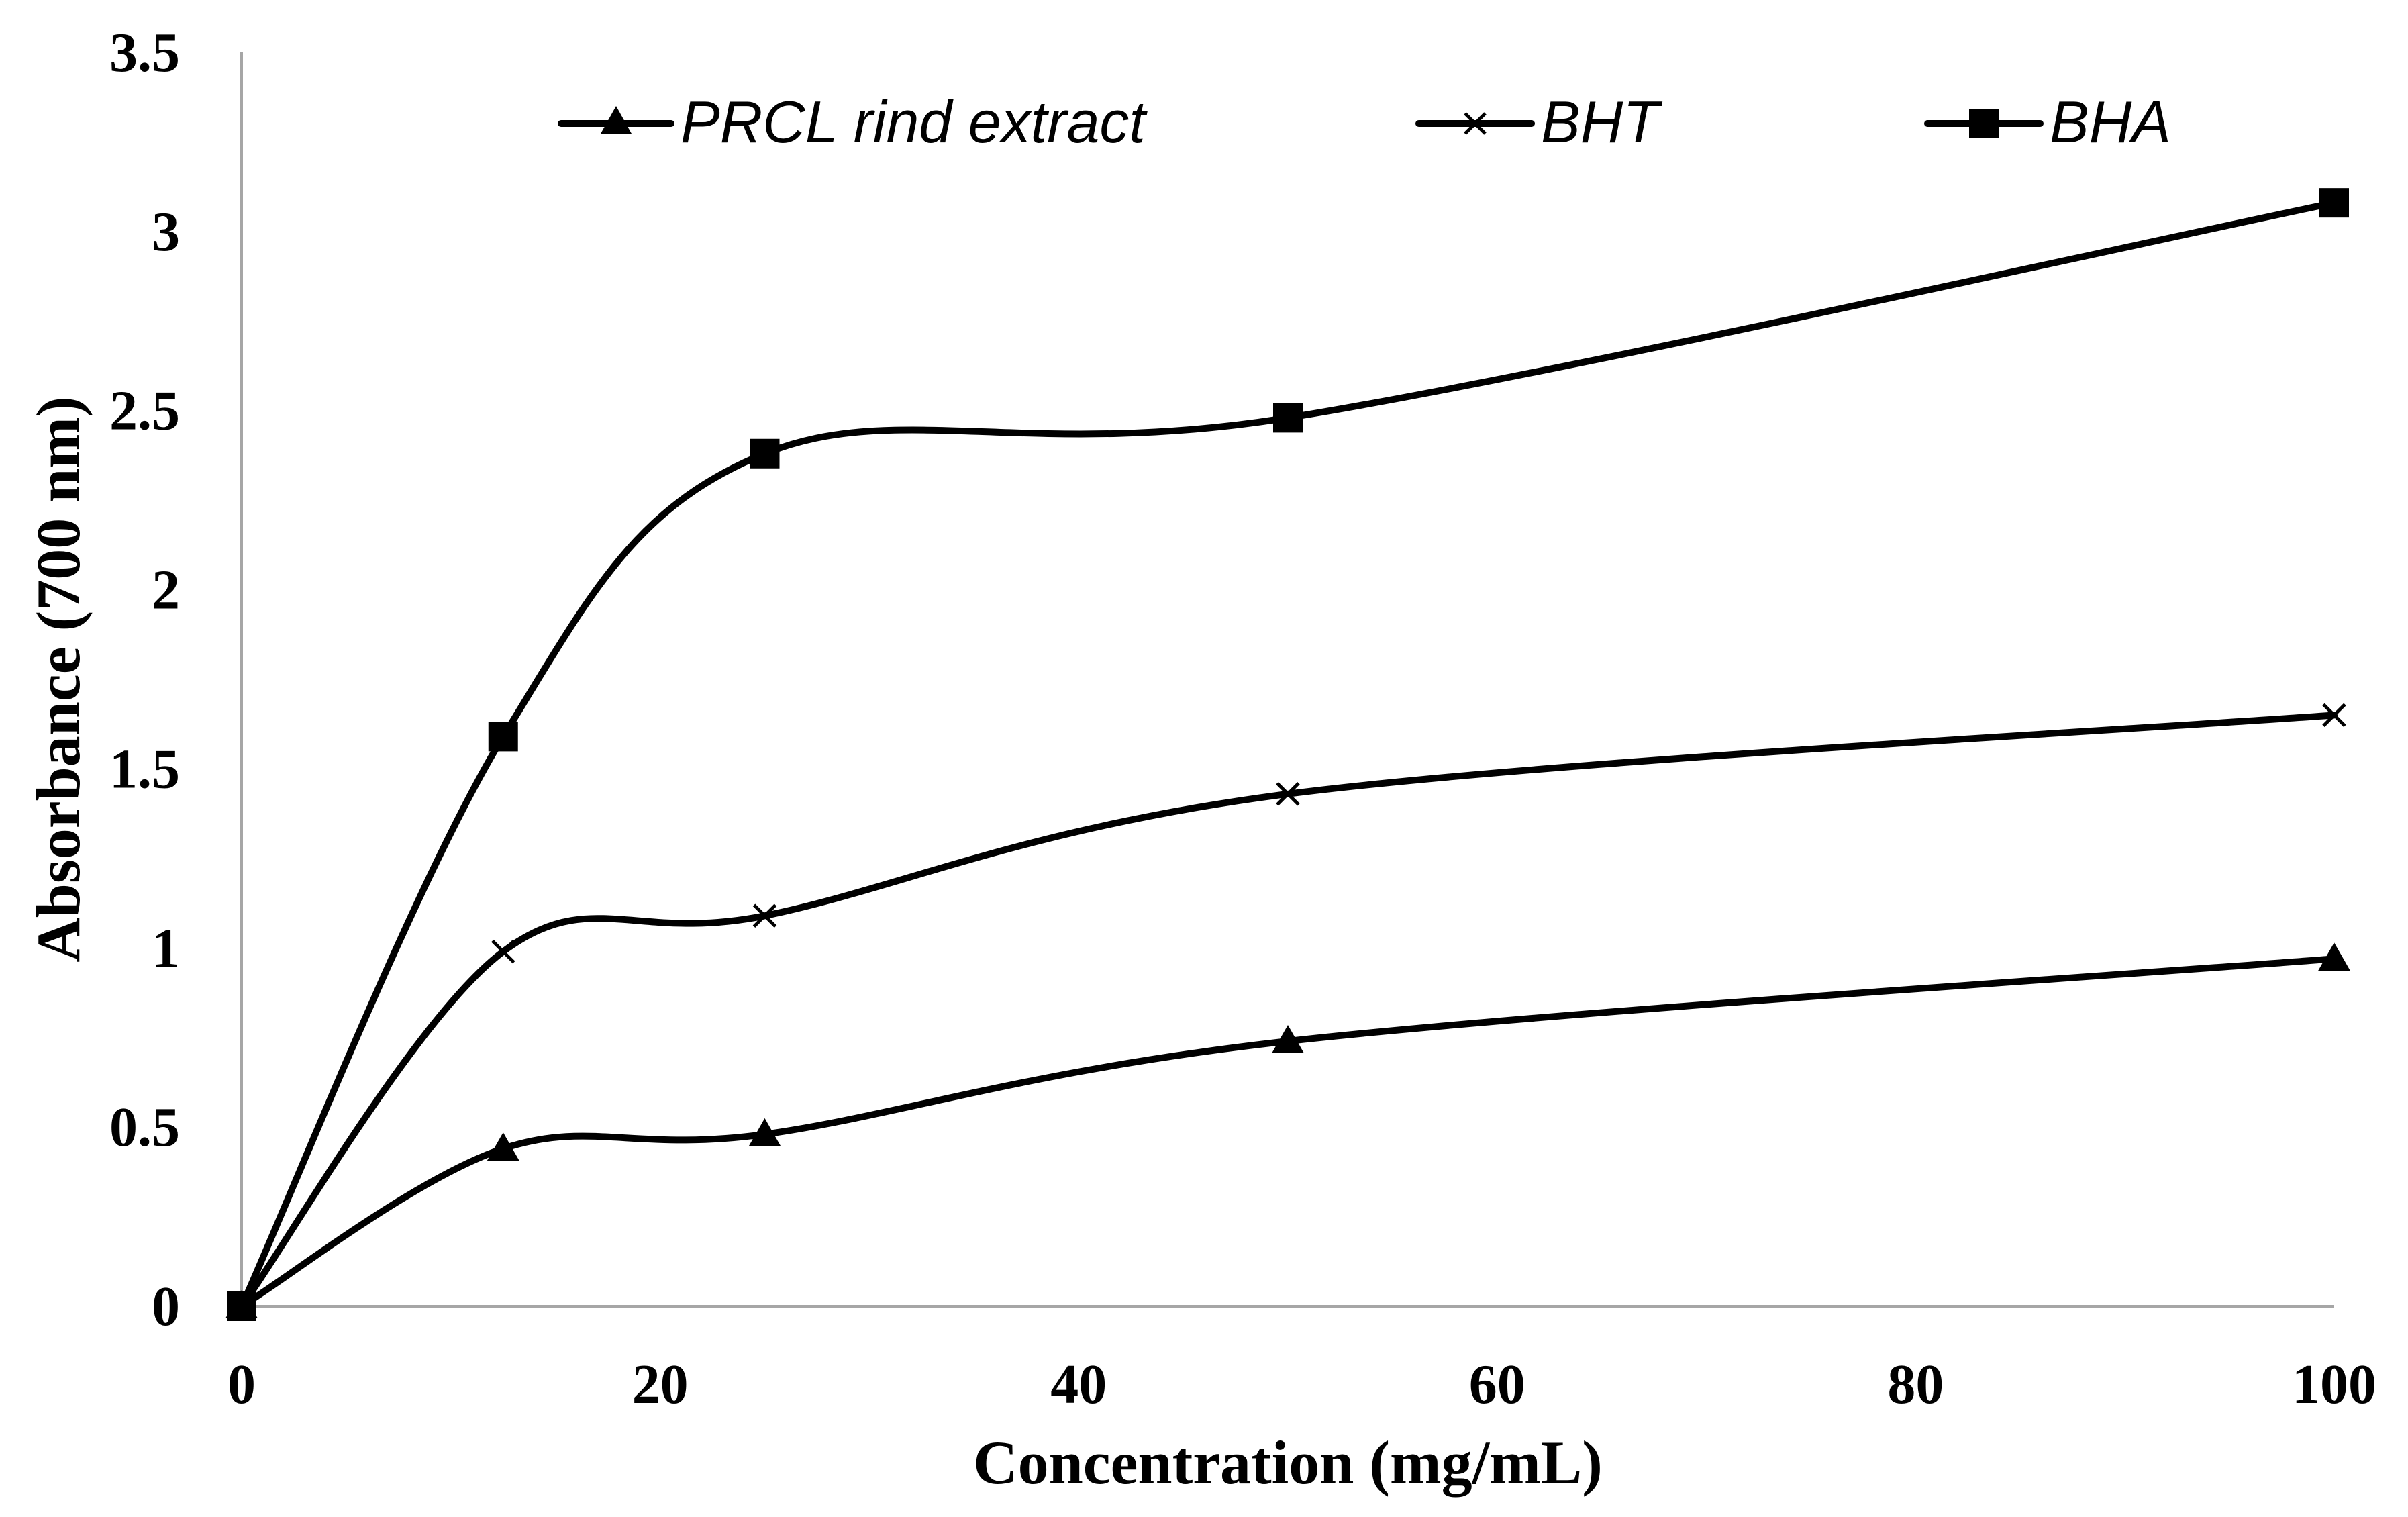  What do you see at coordinates (1601, 122) in the screenshot?
I see `legend-label-bht: BHT` at bounding box center [1601, 122].